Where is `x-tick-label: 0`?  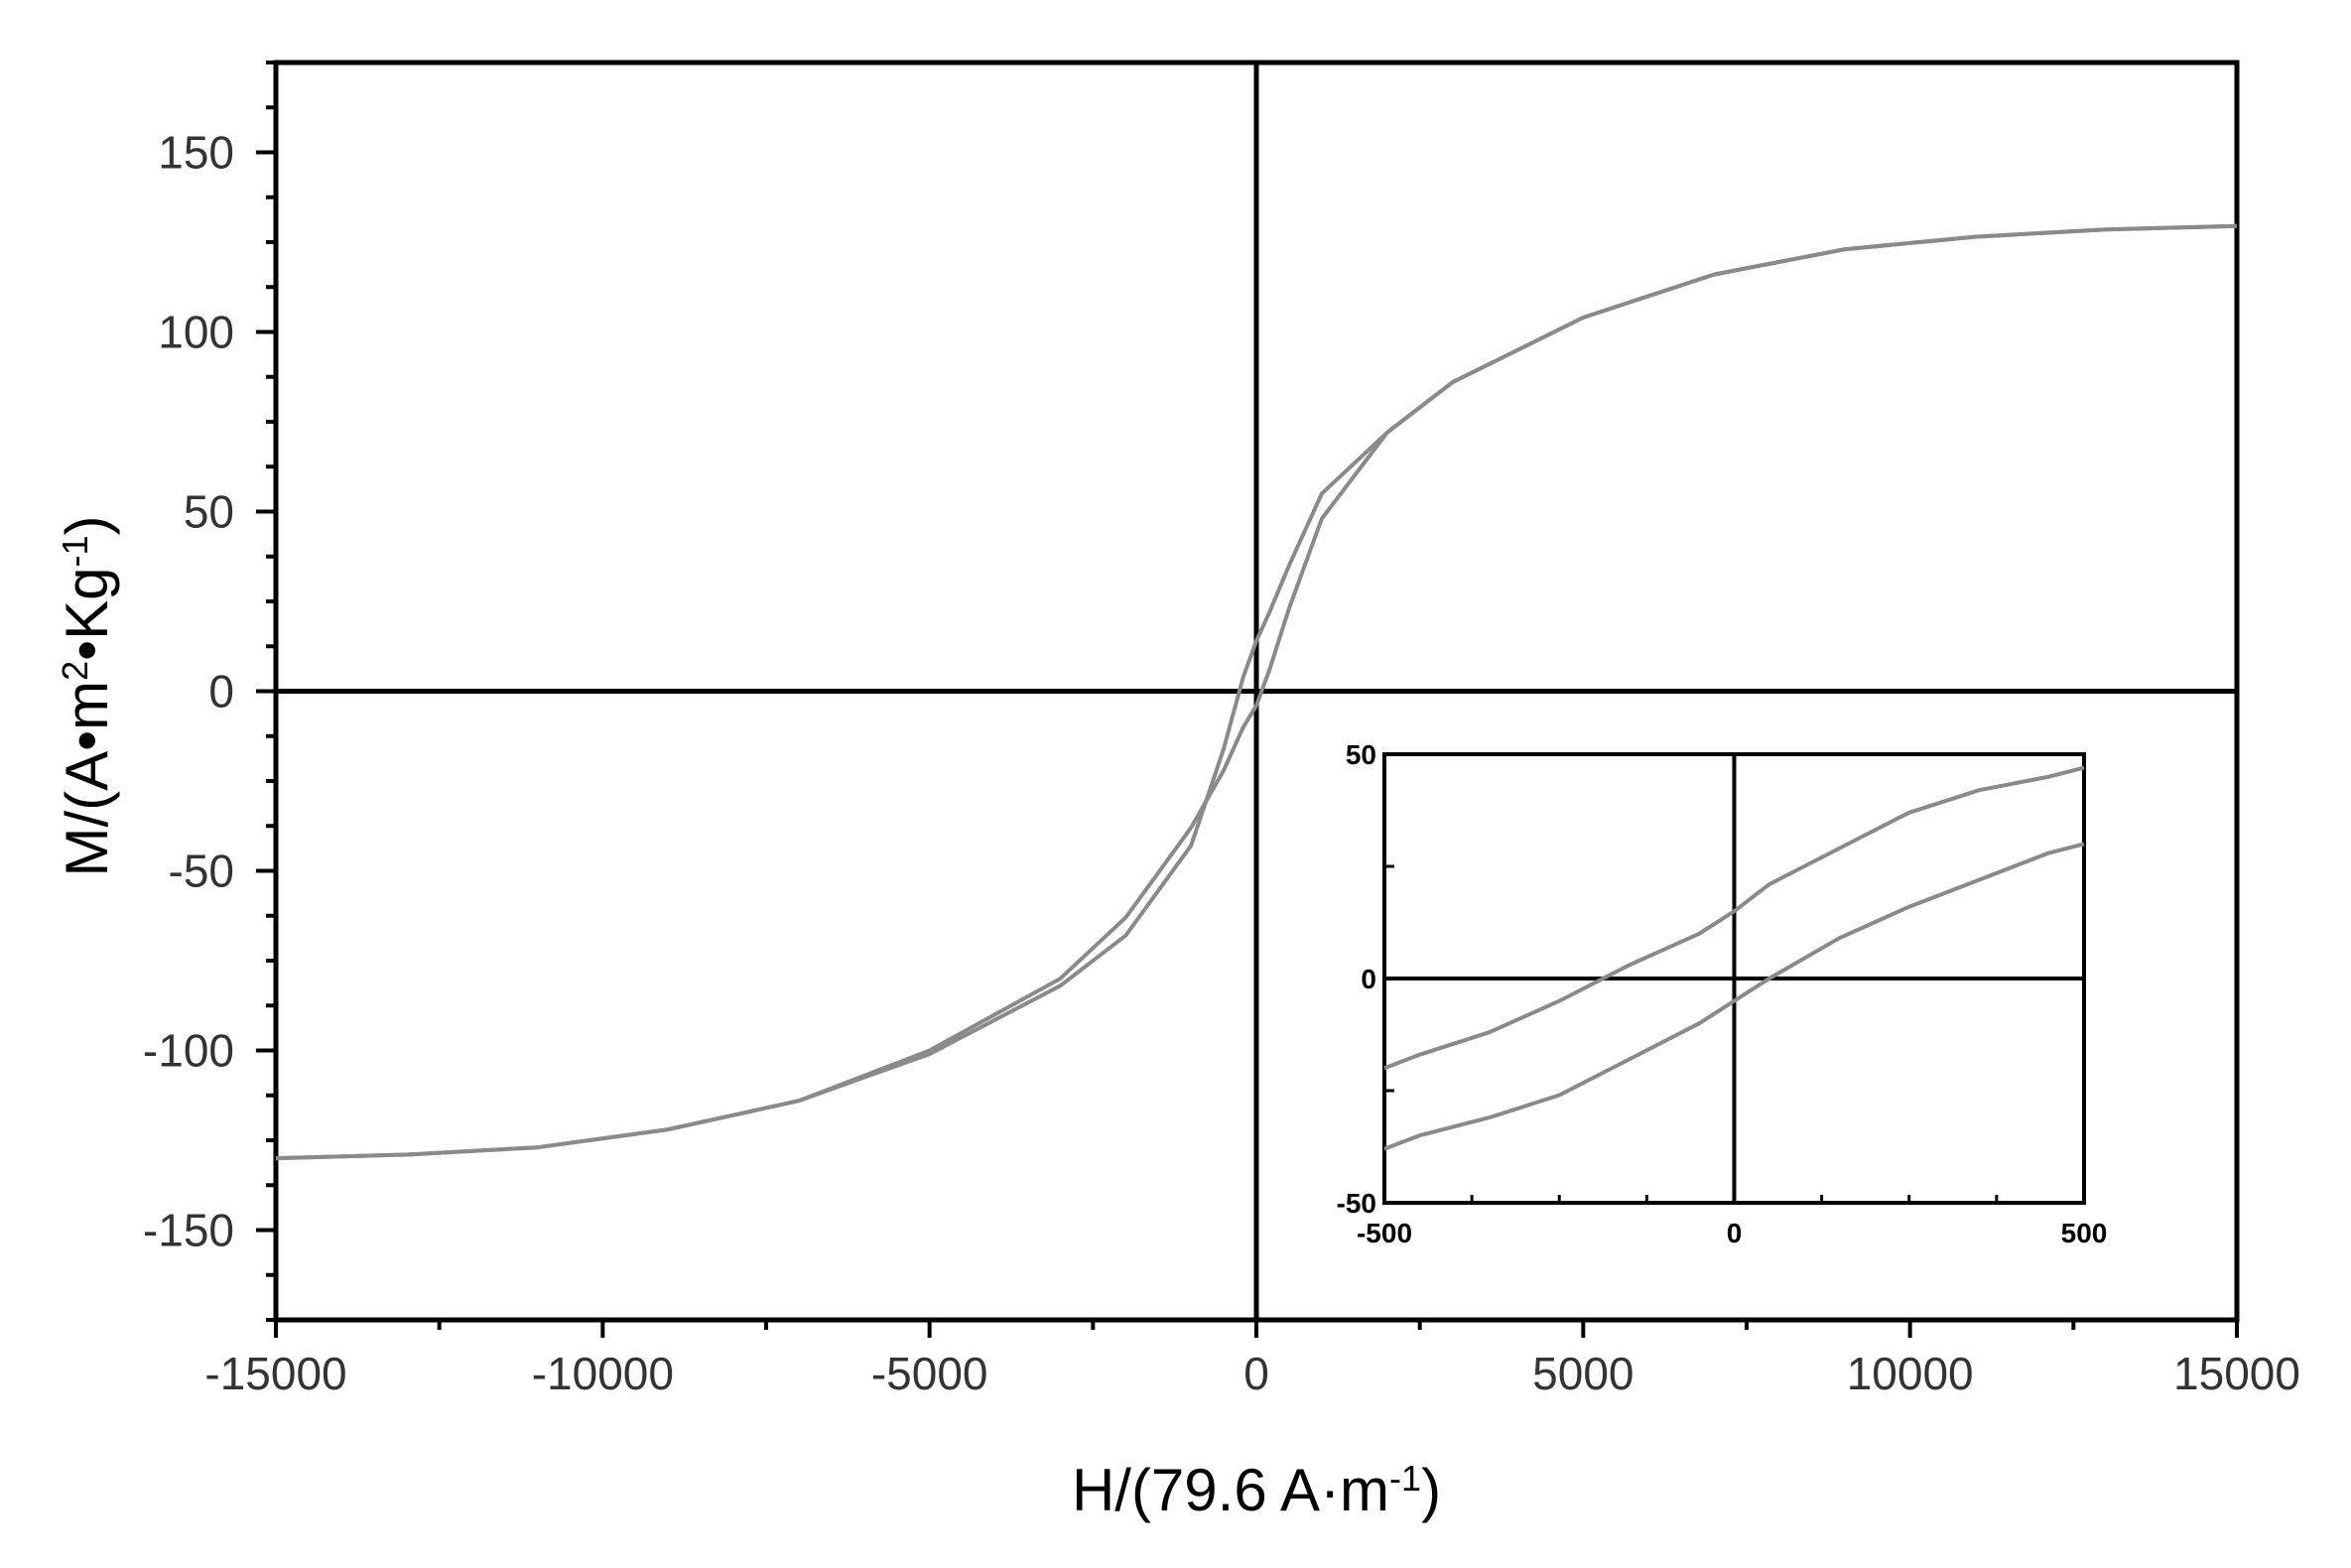 x-tick-label: 0 is located at coordinates (1256, 1373).